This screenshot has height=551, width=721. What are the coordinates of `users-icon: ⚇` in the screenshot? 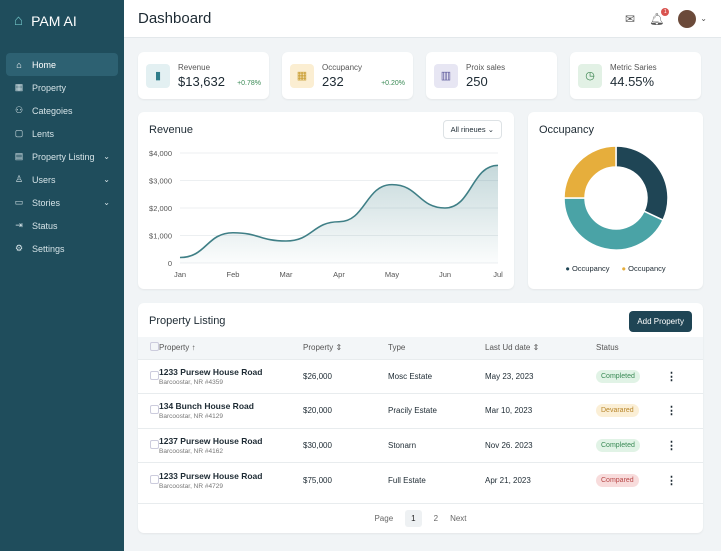 It's located at (19, 110).